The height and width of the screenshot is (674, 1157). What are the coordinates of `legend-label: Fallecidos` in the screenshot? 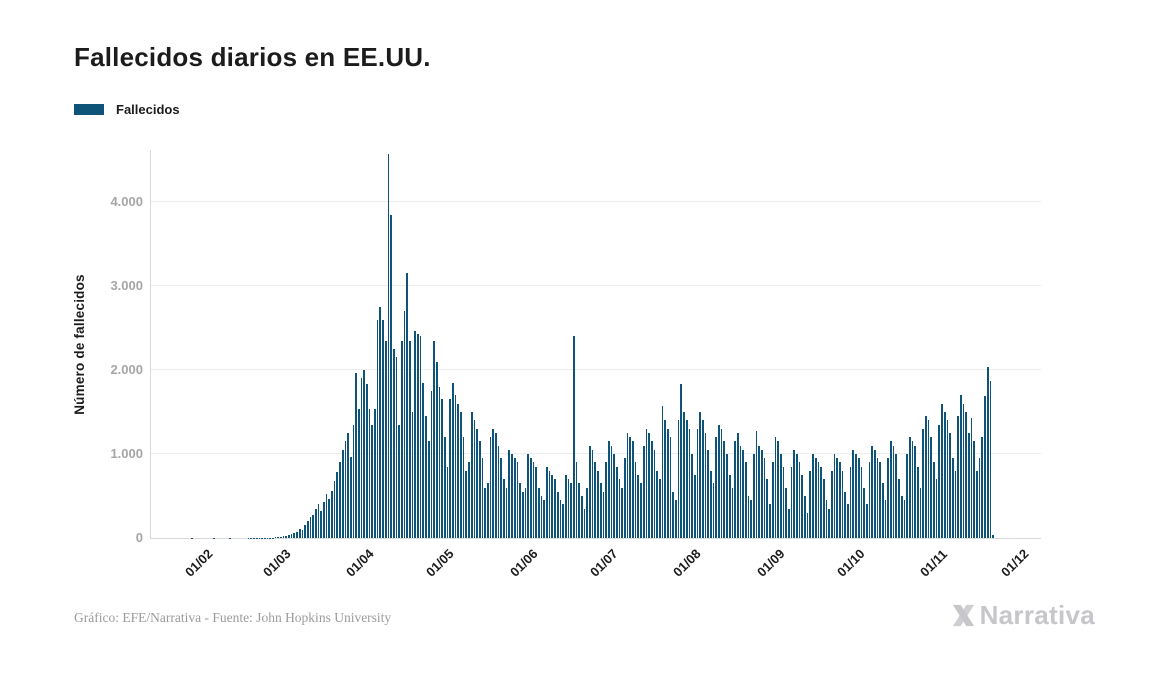 It's located at (148, 109).